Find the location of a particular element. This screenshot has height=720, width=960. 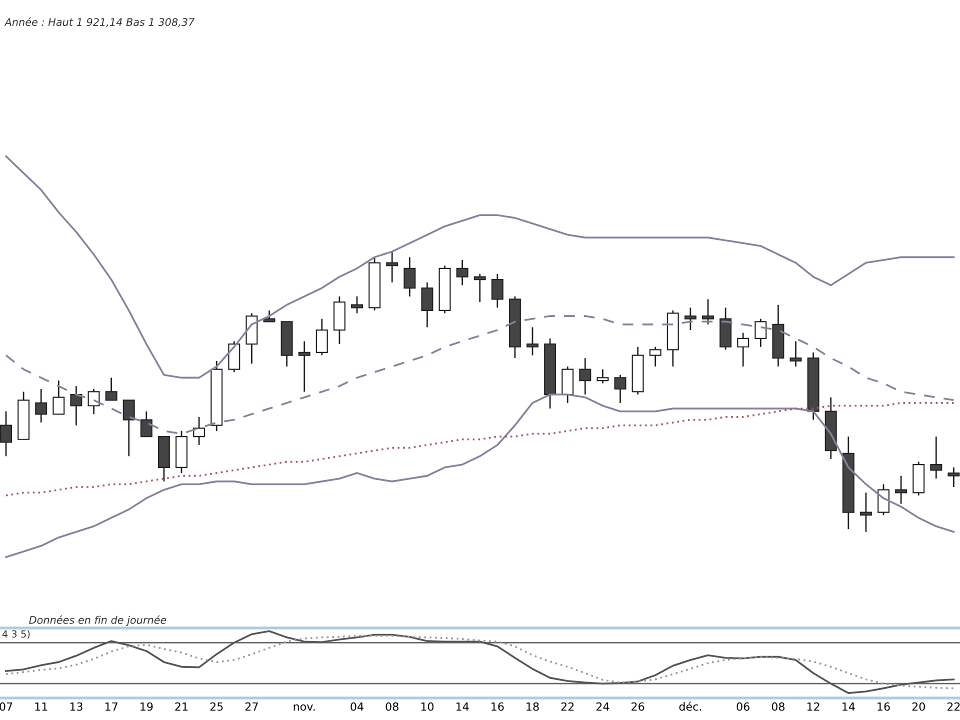

x-tick-label: 07 is located at coordinates (6, 706).